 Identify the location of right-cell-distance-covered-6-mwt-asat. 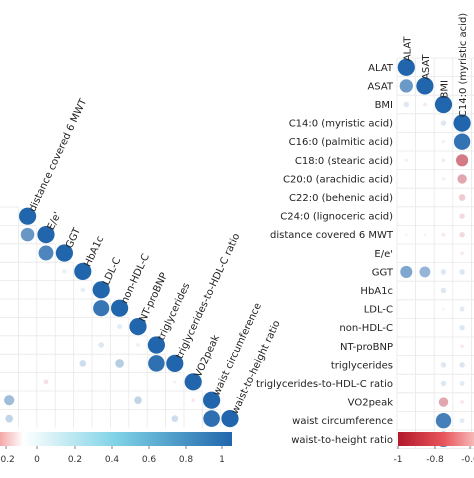
(425, 235).